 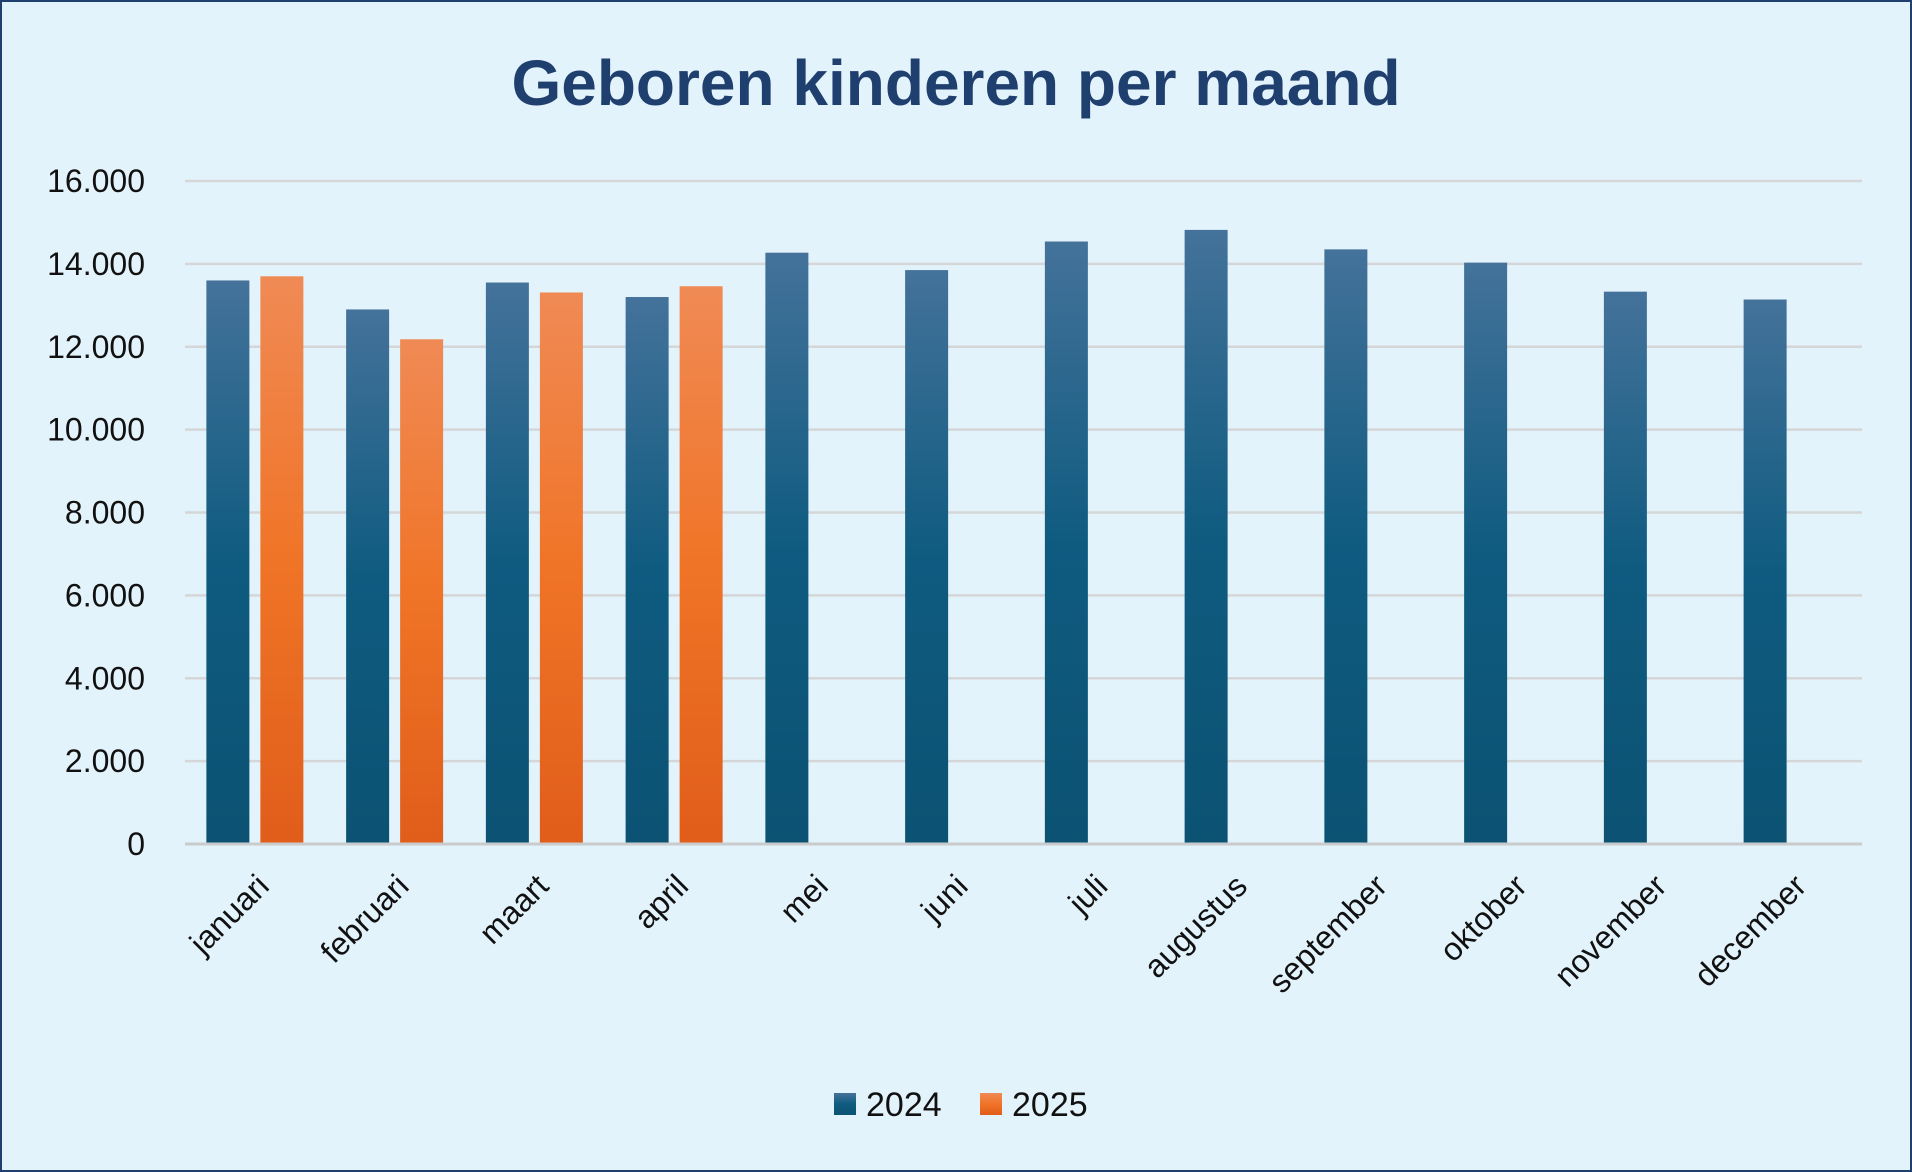 What do you see at coordinates (561, 568) in the screenshot?
I see `bar-2025-maart` at bounding box center [561, 568].